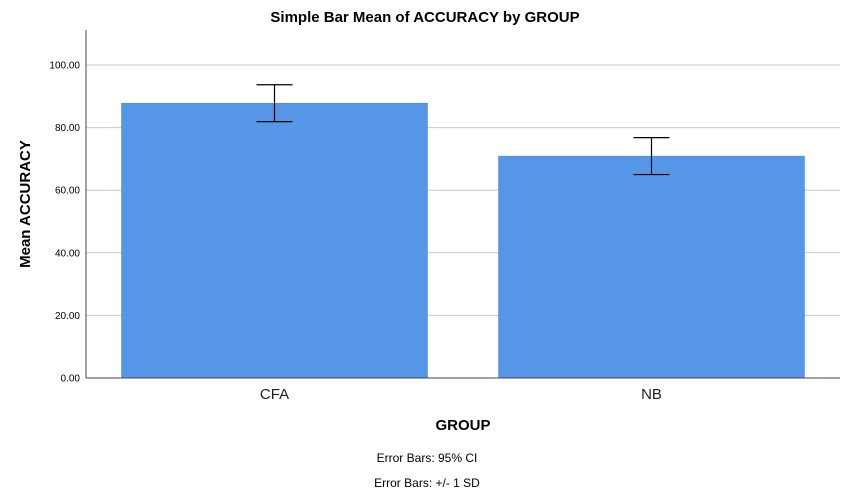 The height and width of the screenshot is (501, 851). I want to click on chart-title: Simple Bar Mean of ACCURACY by GROUP, so click(424, 17).